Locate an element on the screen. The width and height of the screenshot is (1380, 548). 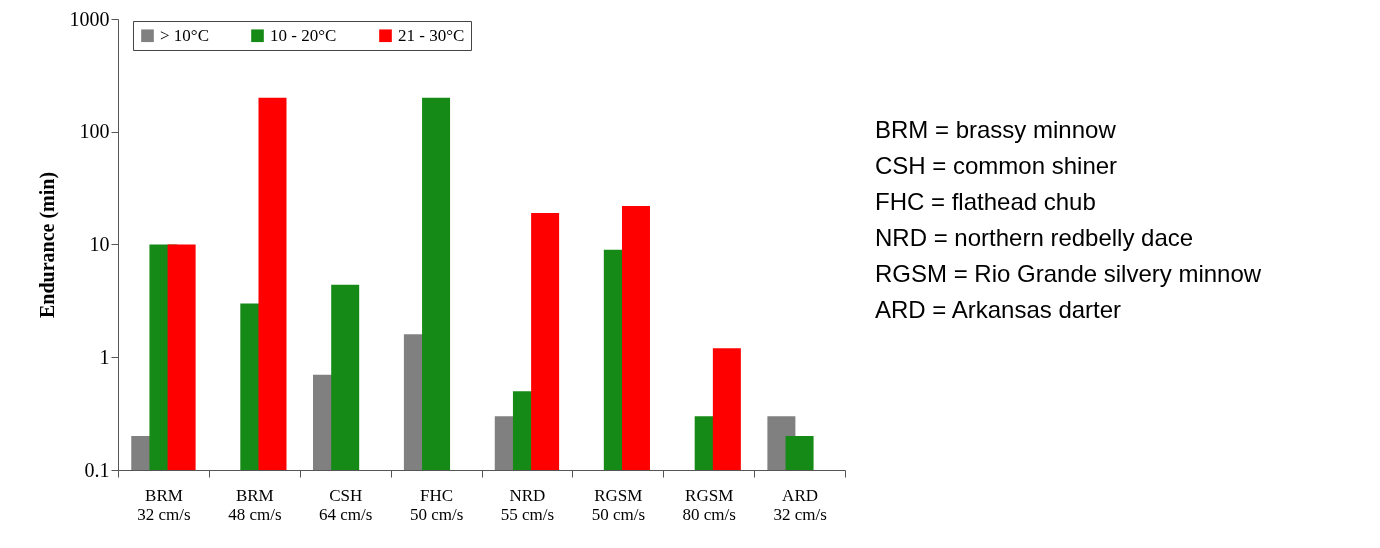
y-tick-label: 10 is located at coordinates (99, 244).